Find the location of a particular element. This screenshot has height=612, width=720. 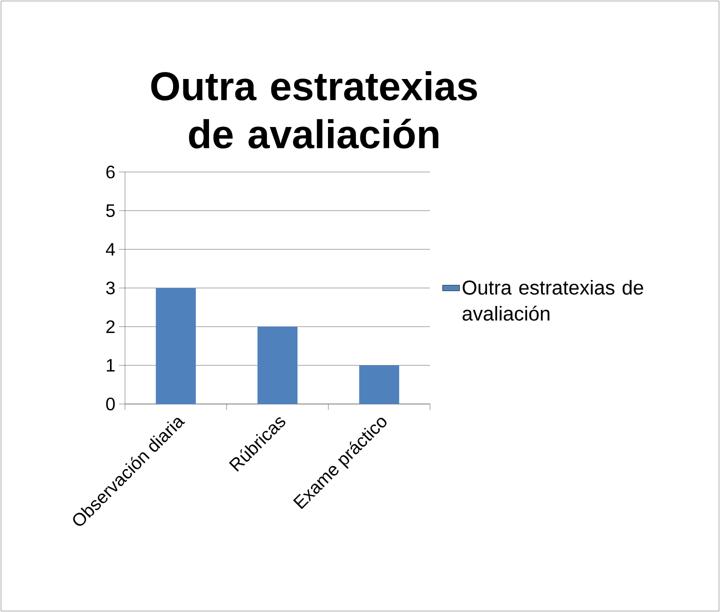

chart-title: Outra estratexias de avaliación is located at coordinates (314, 110).